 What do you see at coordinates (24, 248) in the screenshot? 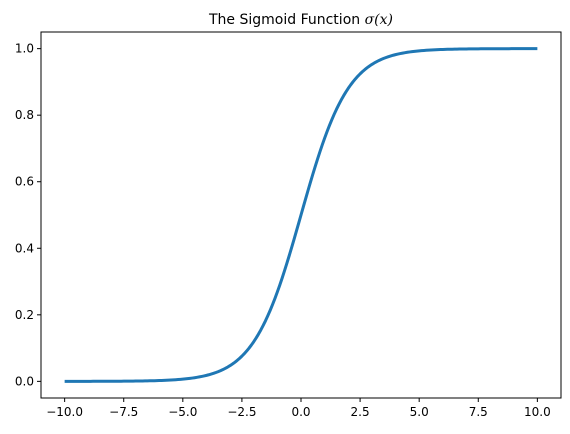
I see `y-tick-label: 0.4` at bounding box center [24, 248].